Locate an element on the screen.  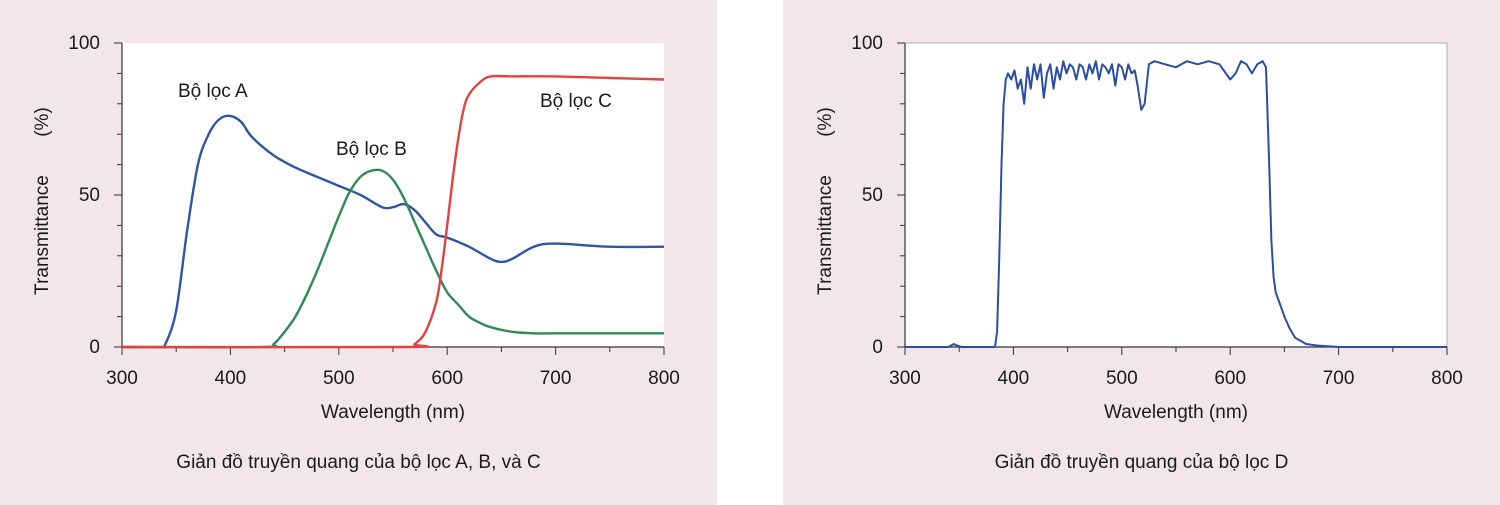
series-label-3: Bộ lọc C is located at coordinates (576, 101).